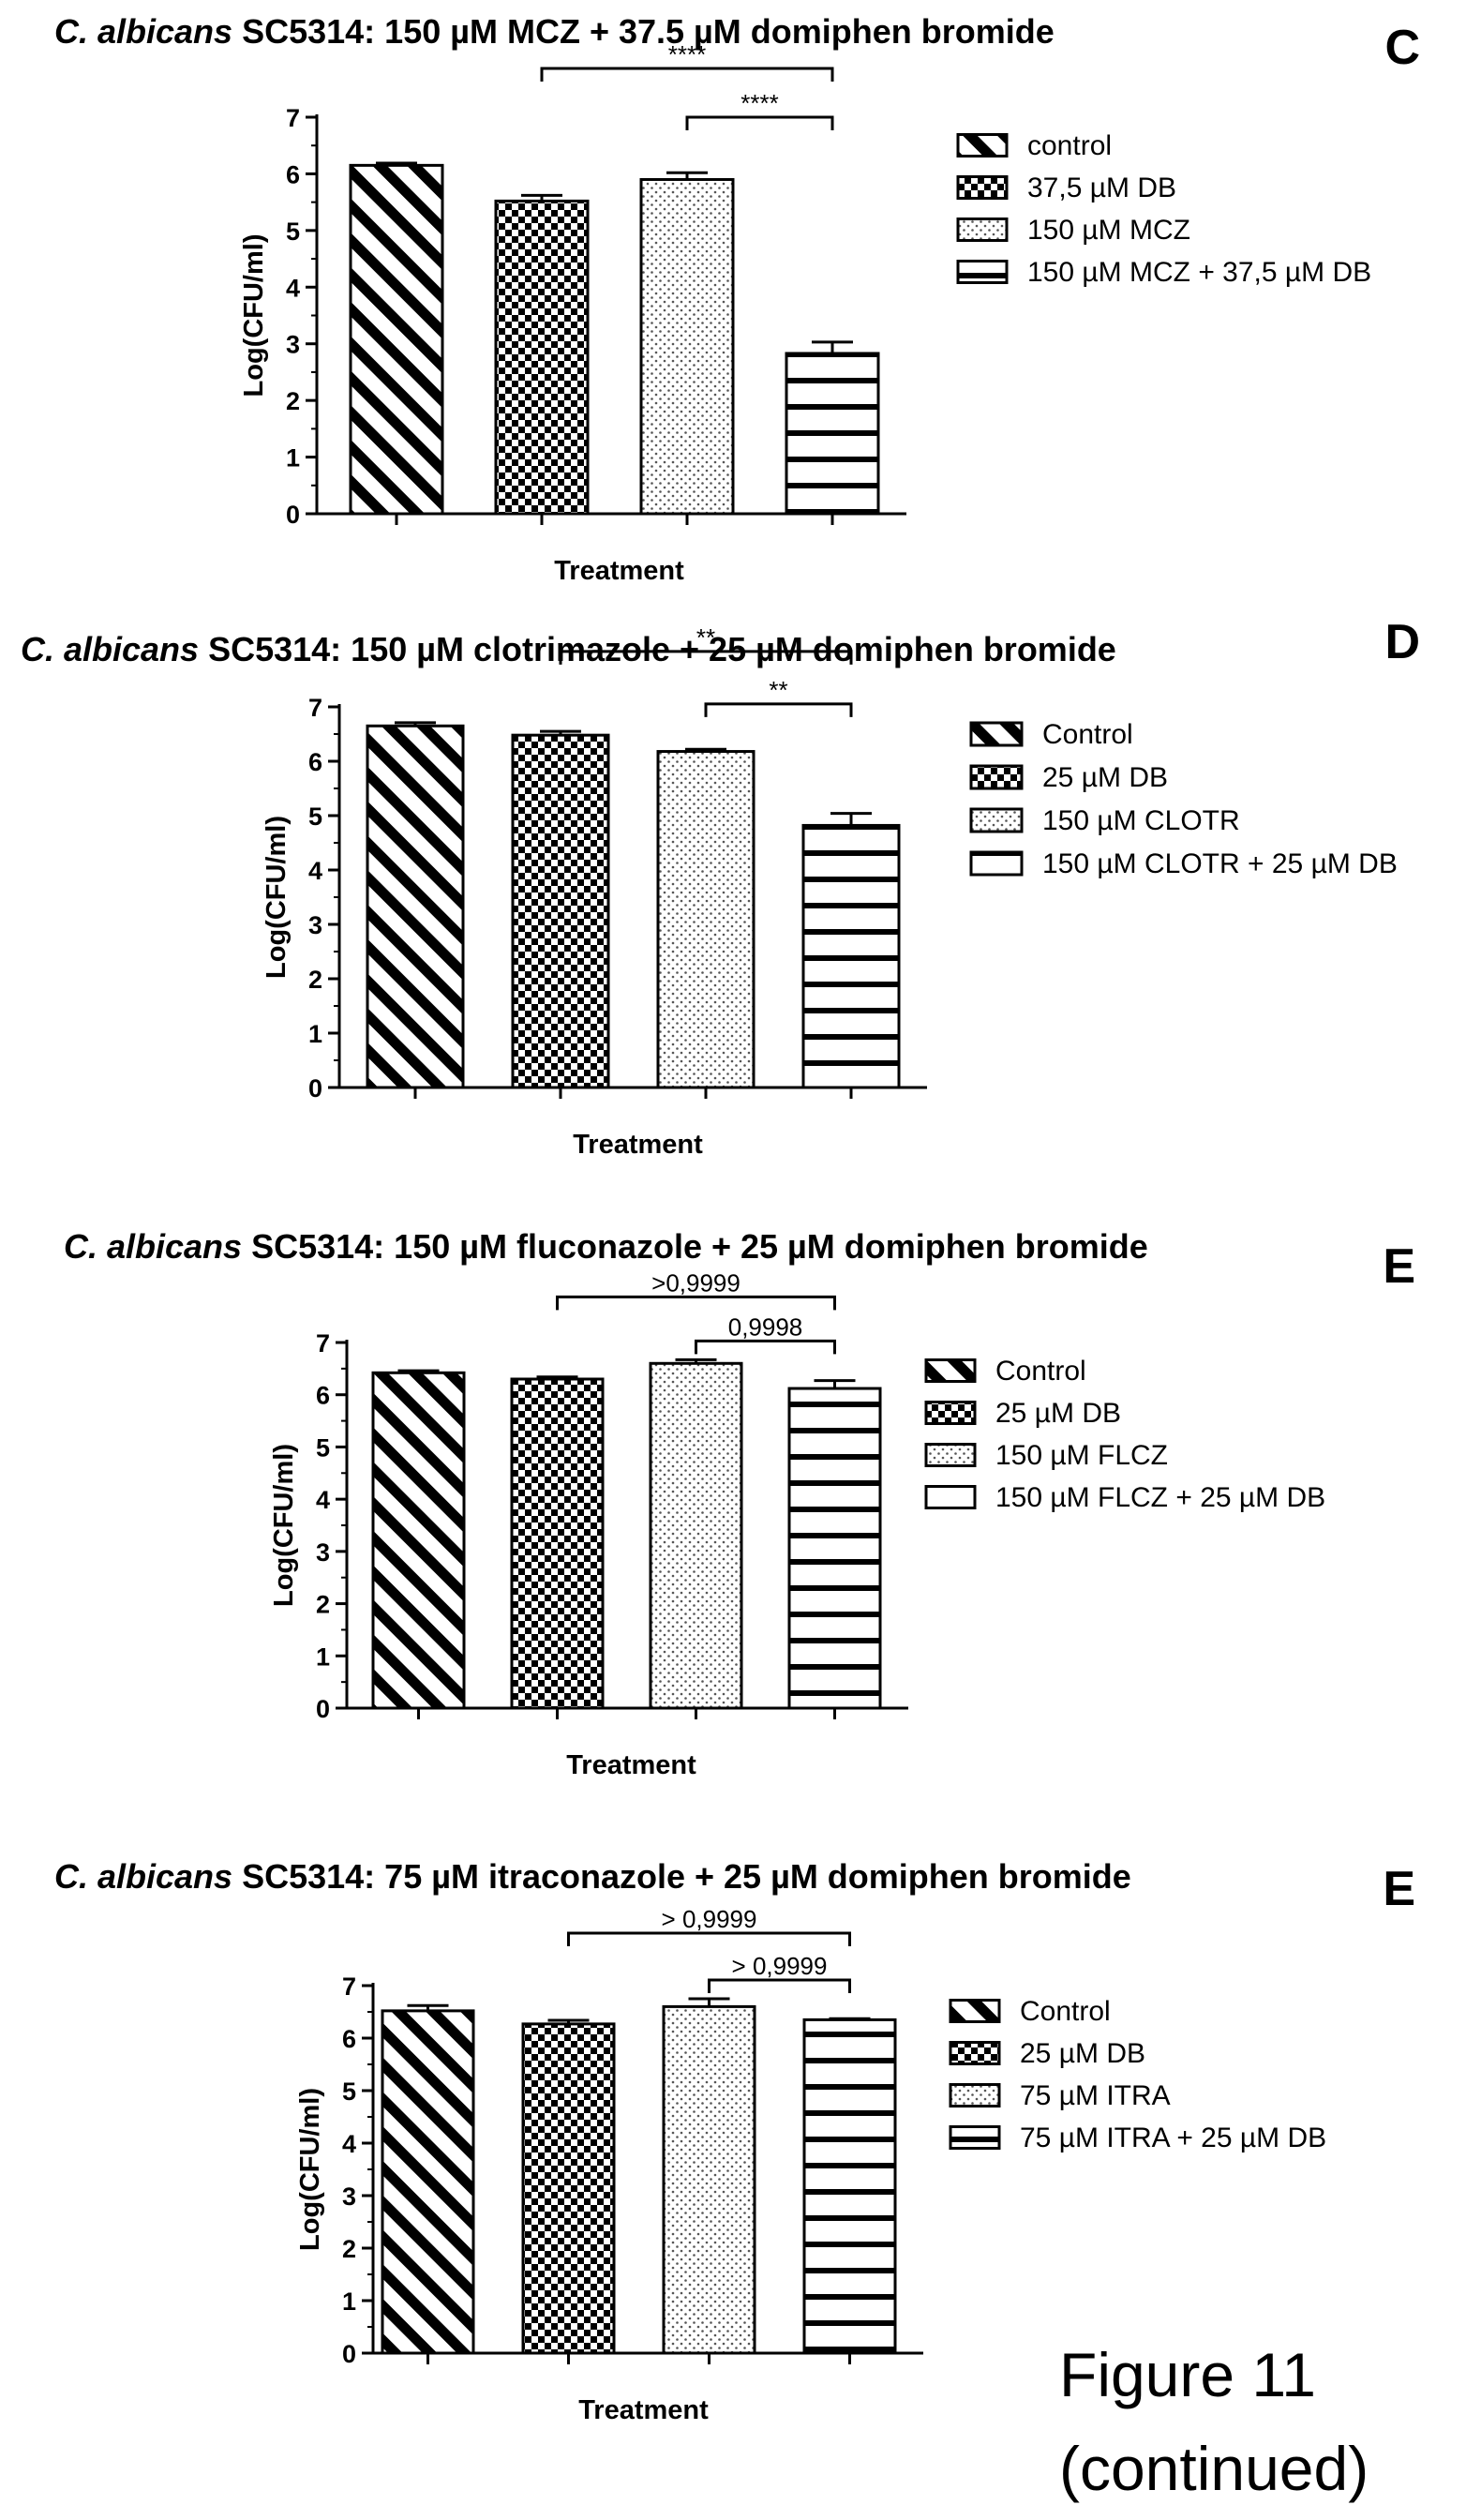  I want to click on significance-label-1: >0,9999, so click(695, 1282).